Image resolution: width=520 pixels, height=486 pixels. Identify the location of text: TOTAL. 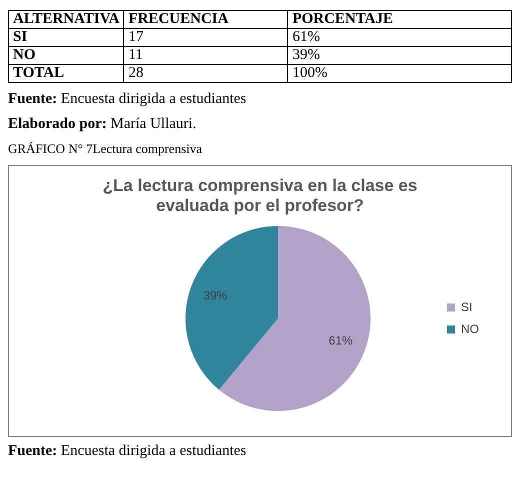
(66, 73).